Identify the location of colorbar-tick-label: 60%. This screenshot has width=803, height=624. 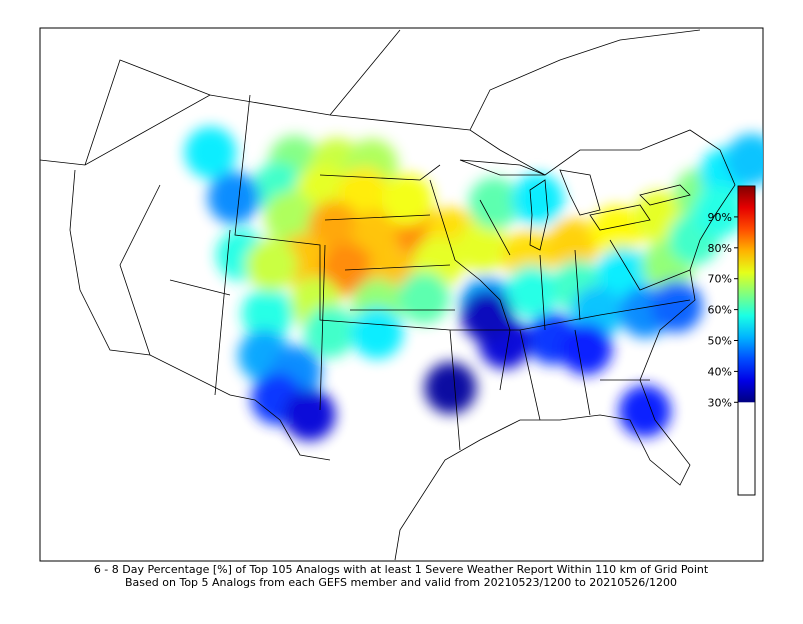
(720, 310).